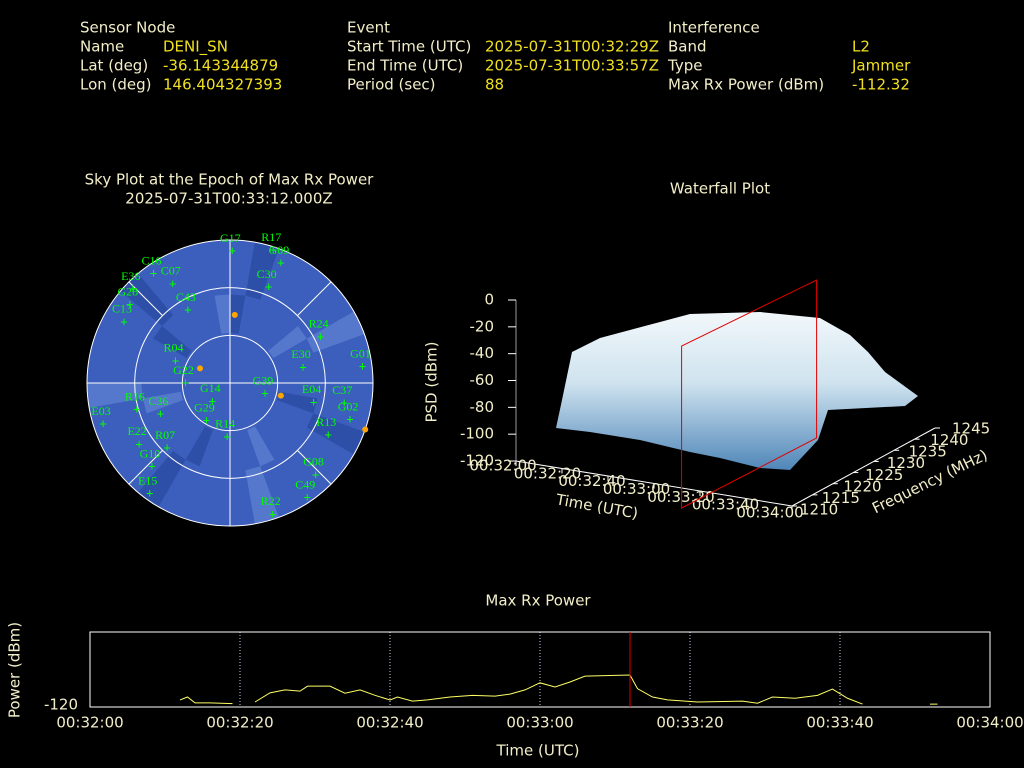 Image resolution: width=1024 pixels, height=768 pixels. What do you see at coordinates (127, 28) in the screenshot?
I see `section-heading: Sensor Node` at bounding box center [127, 28].